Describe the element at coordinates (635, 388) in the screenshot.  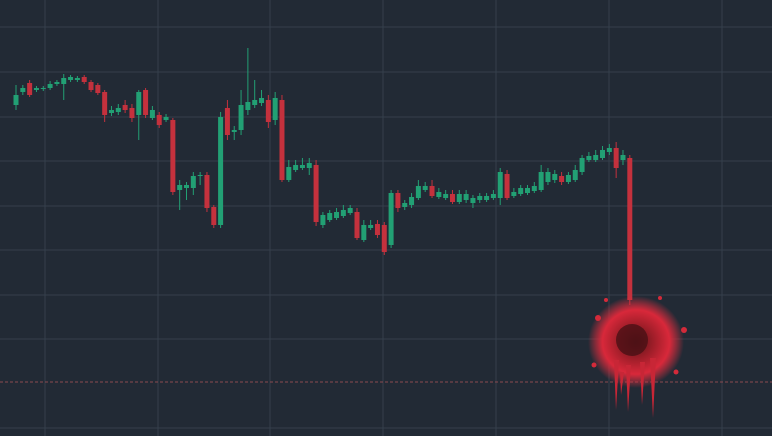
I see `splatter-drips` at that location.